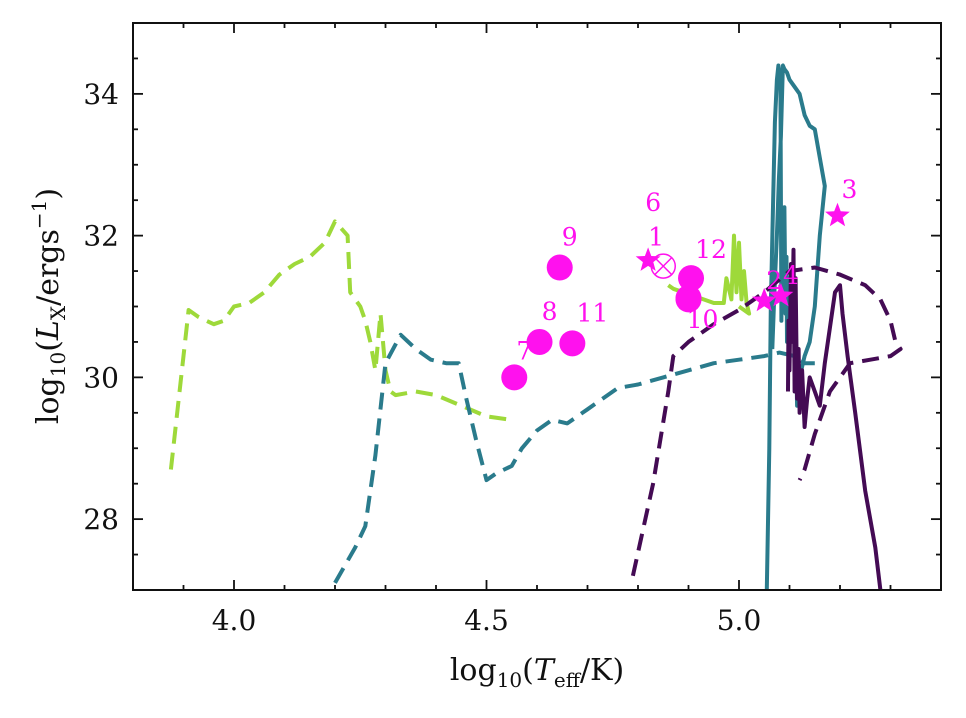 This screenshot has height=718, width=966. Describe the element at coordinates (101, 377) in the screenshot. I see `y-tick-label: 30` at that location.